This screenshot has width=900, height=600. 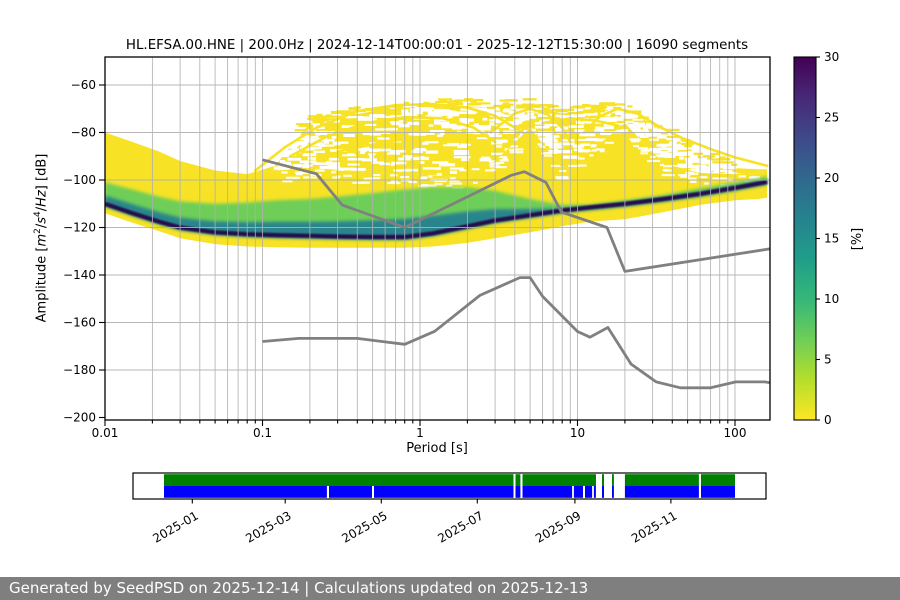 I want to click on x-axis-label: Period [s], so click(x=437, y=448).